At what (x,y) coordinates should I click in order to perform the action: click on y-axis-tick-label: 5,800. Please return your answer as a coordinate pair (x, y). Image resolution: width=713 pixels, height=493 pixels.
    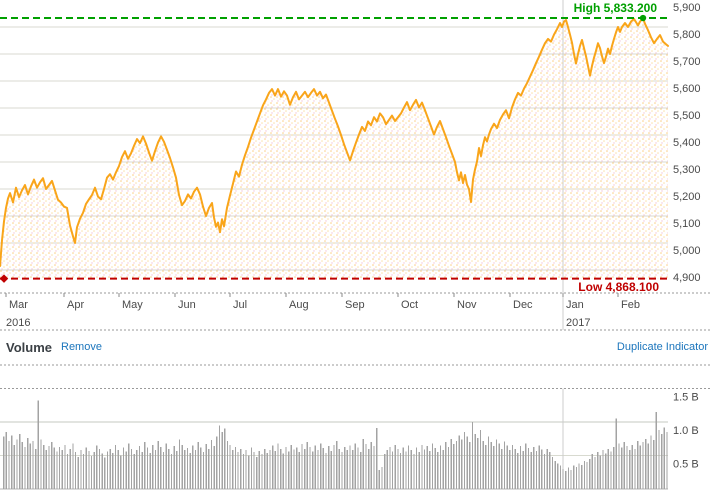
    Looking at the image, I should click on (687, 35).